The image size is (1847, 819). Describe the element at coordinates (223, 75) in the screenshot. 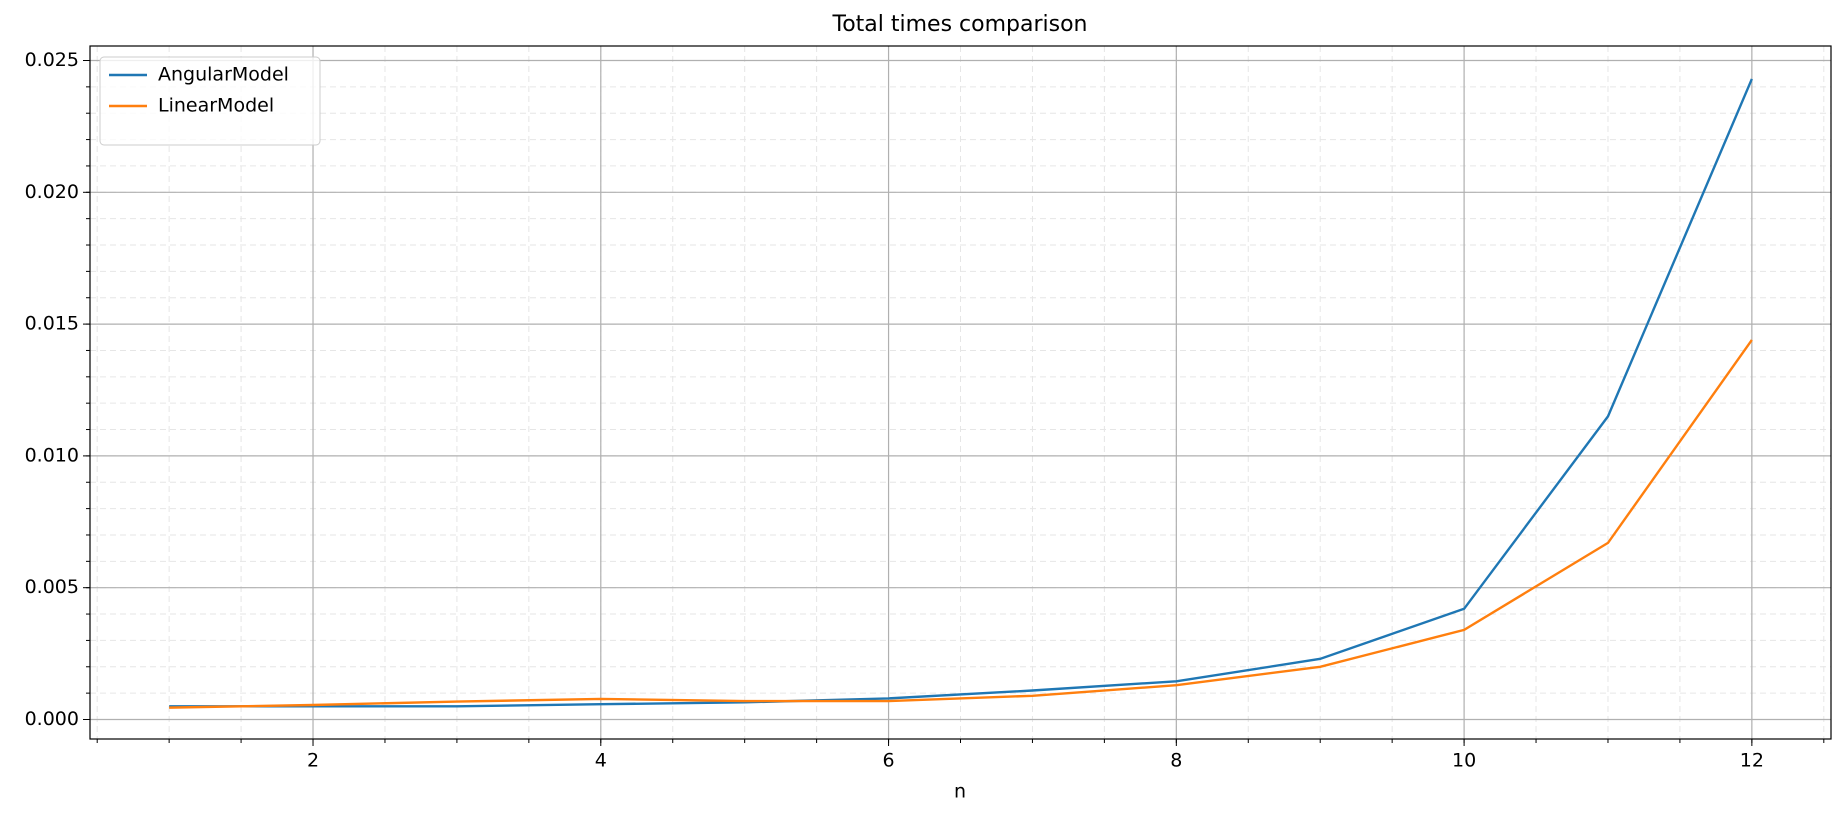

I see `legend-label: AngularModel` at that location.